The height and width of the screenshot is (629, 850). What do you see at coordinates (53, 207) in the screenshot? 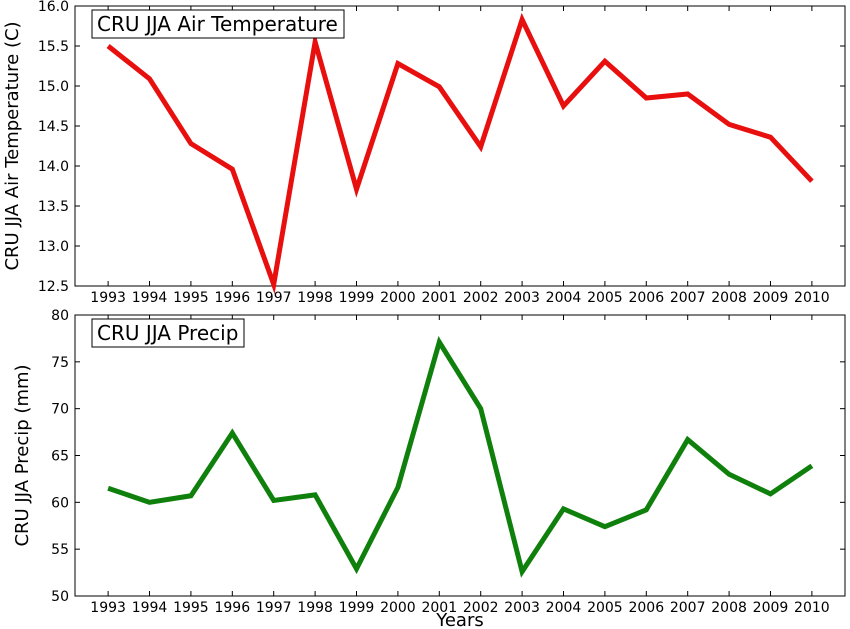
I see `y-tick-label: 13.5` at bounding box center [53, 207].